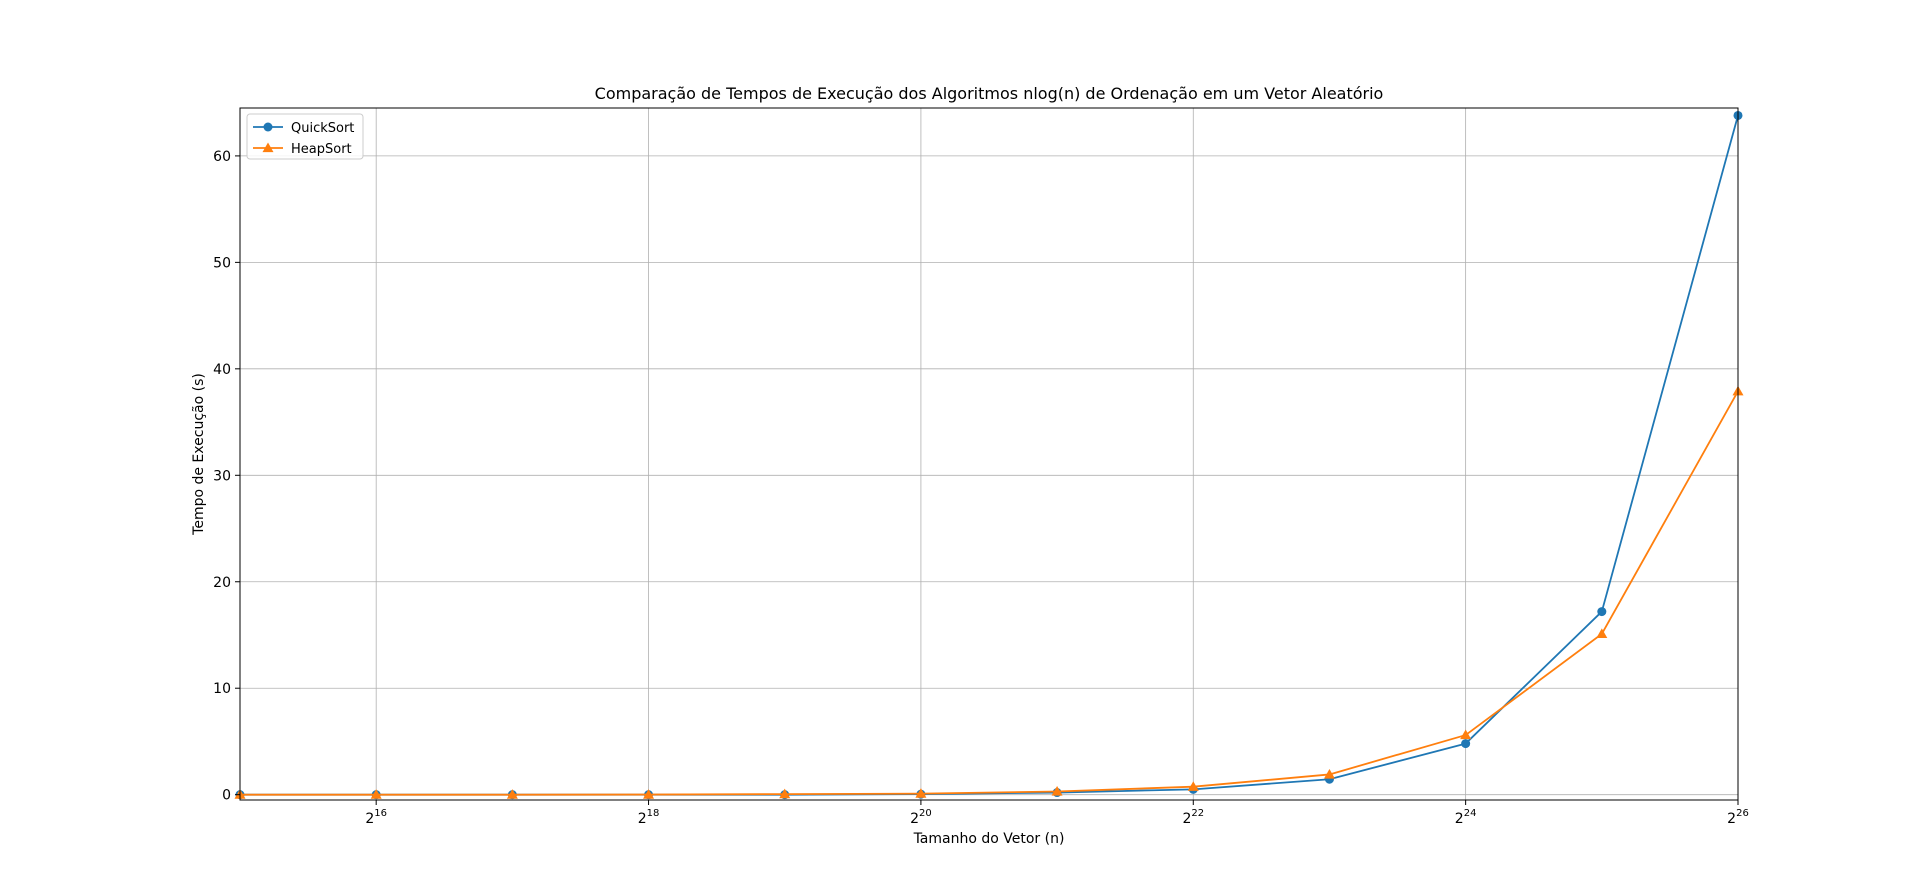 The image size is (1920, 893). Describe the element at coordinates (268, 147) in the screenshot. I see `legend-heapsort-marker` at that location.